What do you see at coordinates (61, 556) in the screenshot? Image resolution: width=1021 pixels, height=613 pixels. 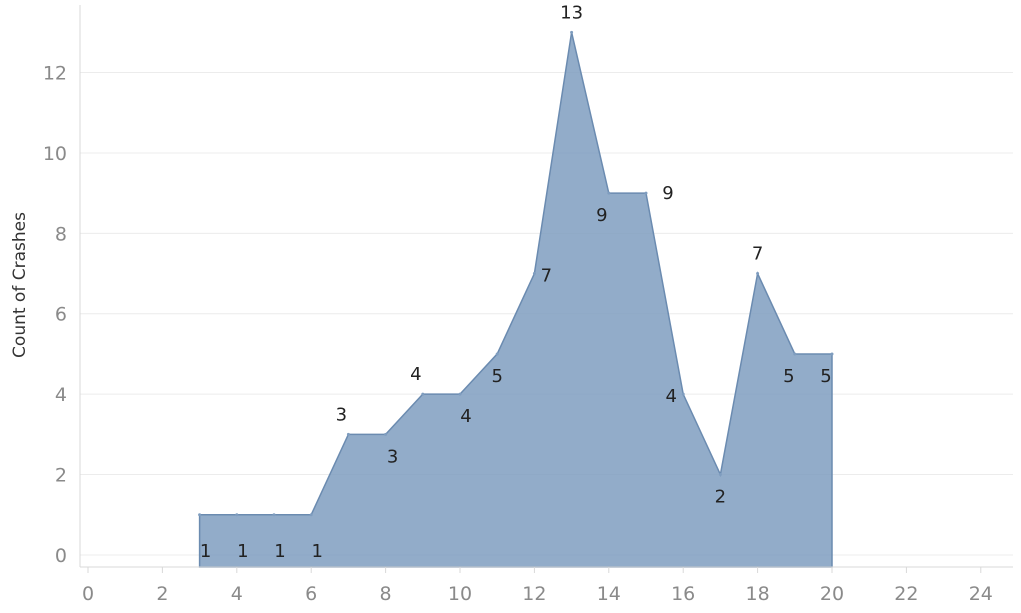 I see `y-tick-label: 0` at bounding box center [61, 556].